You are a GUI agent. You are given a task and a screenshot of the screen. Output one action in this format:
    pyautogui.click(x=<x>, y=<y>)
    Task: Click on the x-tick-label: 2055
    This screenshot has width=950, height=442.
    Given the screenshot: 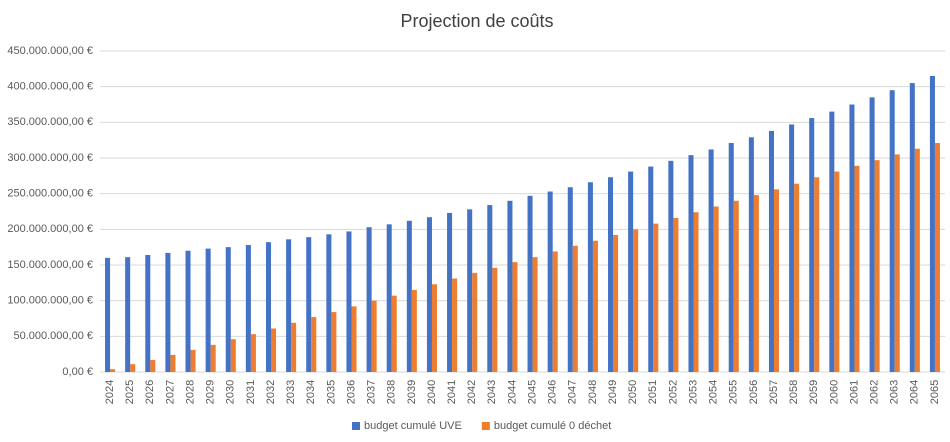 What is the action you would take?
    pyautogui.click(x=734, y=392)
    